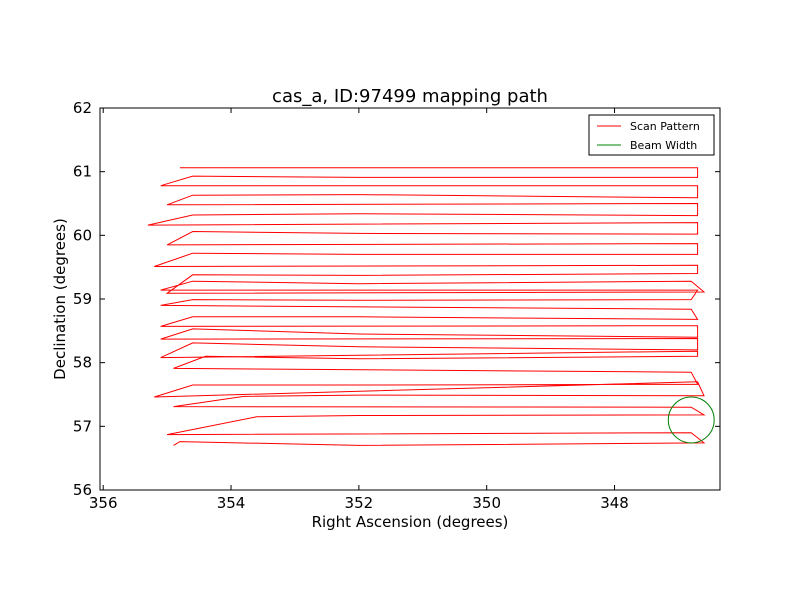 Image resolution: width=800 pixels, height=600 pixels. I want to click on y-tick-label: 59, so click(82, 299).